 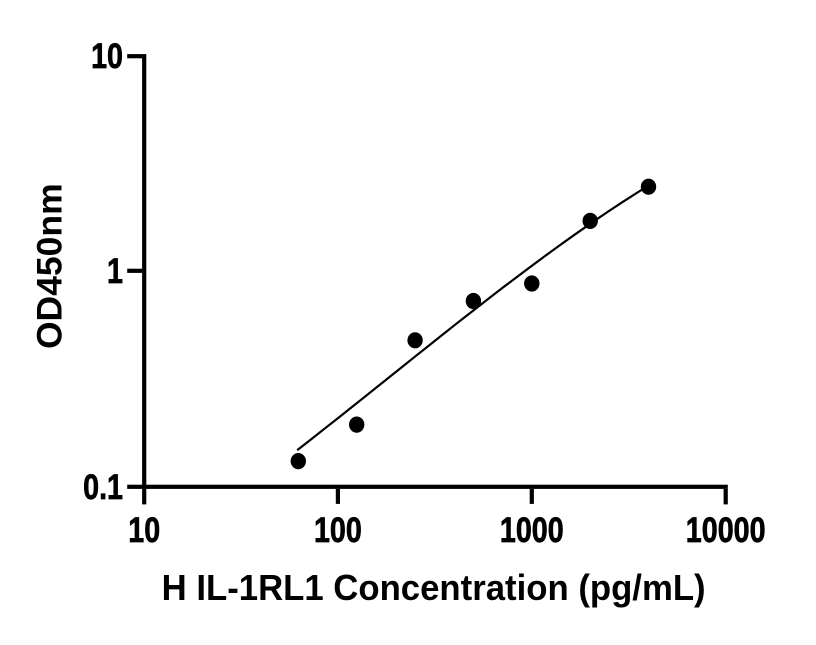 I want to click on svg-text: 10000, so click(x=726, y=529).